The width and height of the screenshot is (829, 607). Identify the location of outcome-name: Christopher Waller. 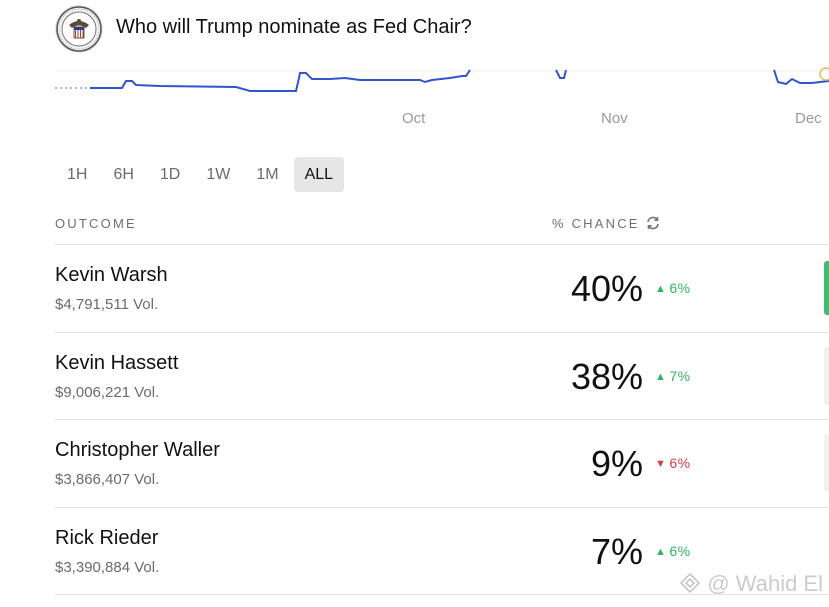
(137, 450).